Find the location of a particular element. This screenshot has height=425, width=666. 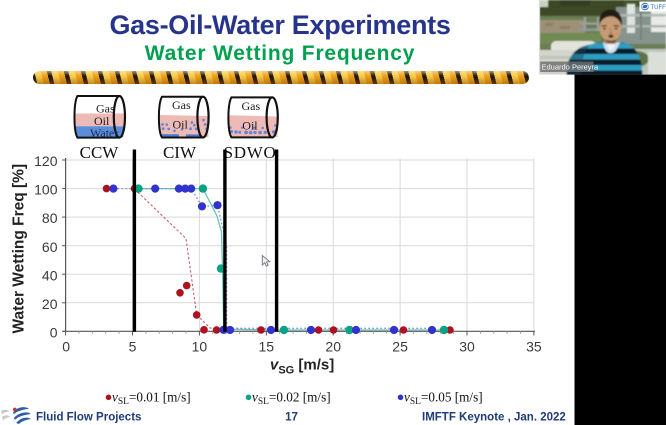

svg-text: 17 is located at coordinates (291, 418).